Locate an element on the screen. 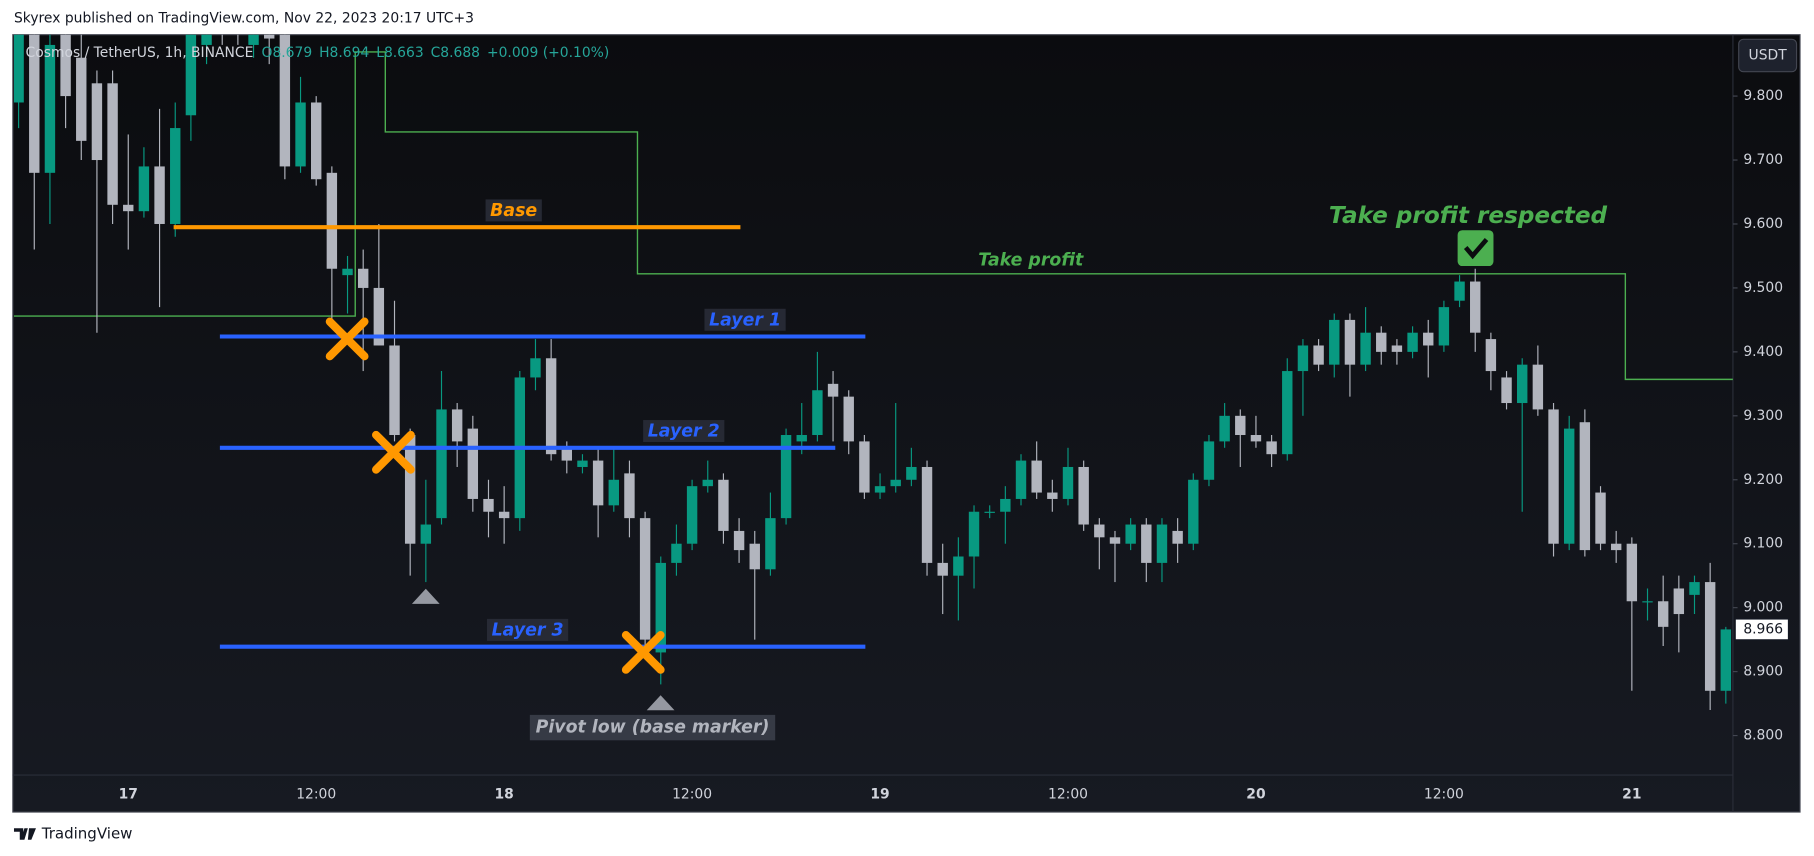 The image size is (1814, 856). level-label-bg is located at coordinates (745, 319).